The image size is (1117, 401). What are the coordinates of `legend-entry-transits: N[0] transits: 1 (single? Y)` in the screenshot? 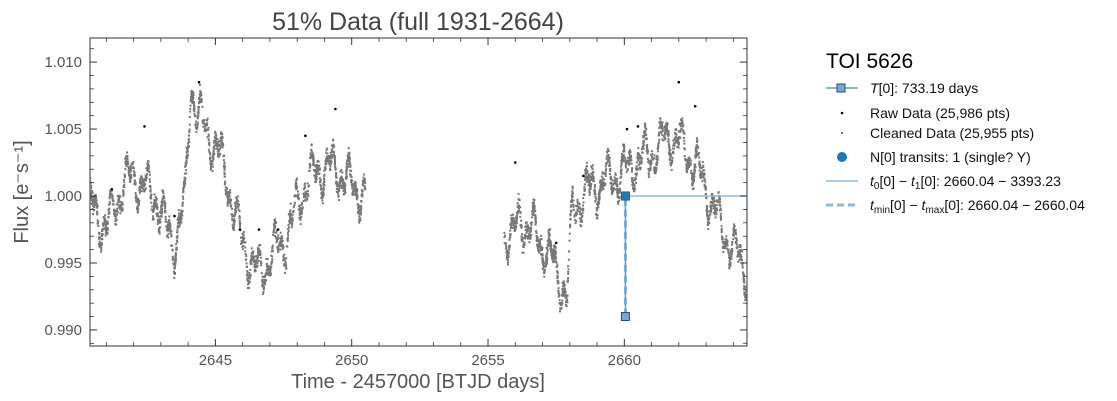 It's located at (934, 157).